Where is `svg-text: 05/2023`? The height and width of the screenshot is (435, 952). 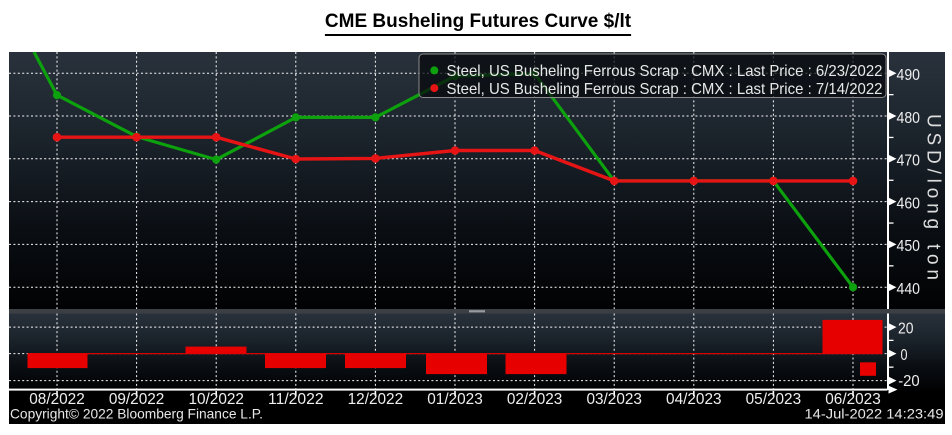
svg-text: 05/2023 is located at coordinates (774, 399).